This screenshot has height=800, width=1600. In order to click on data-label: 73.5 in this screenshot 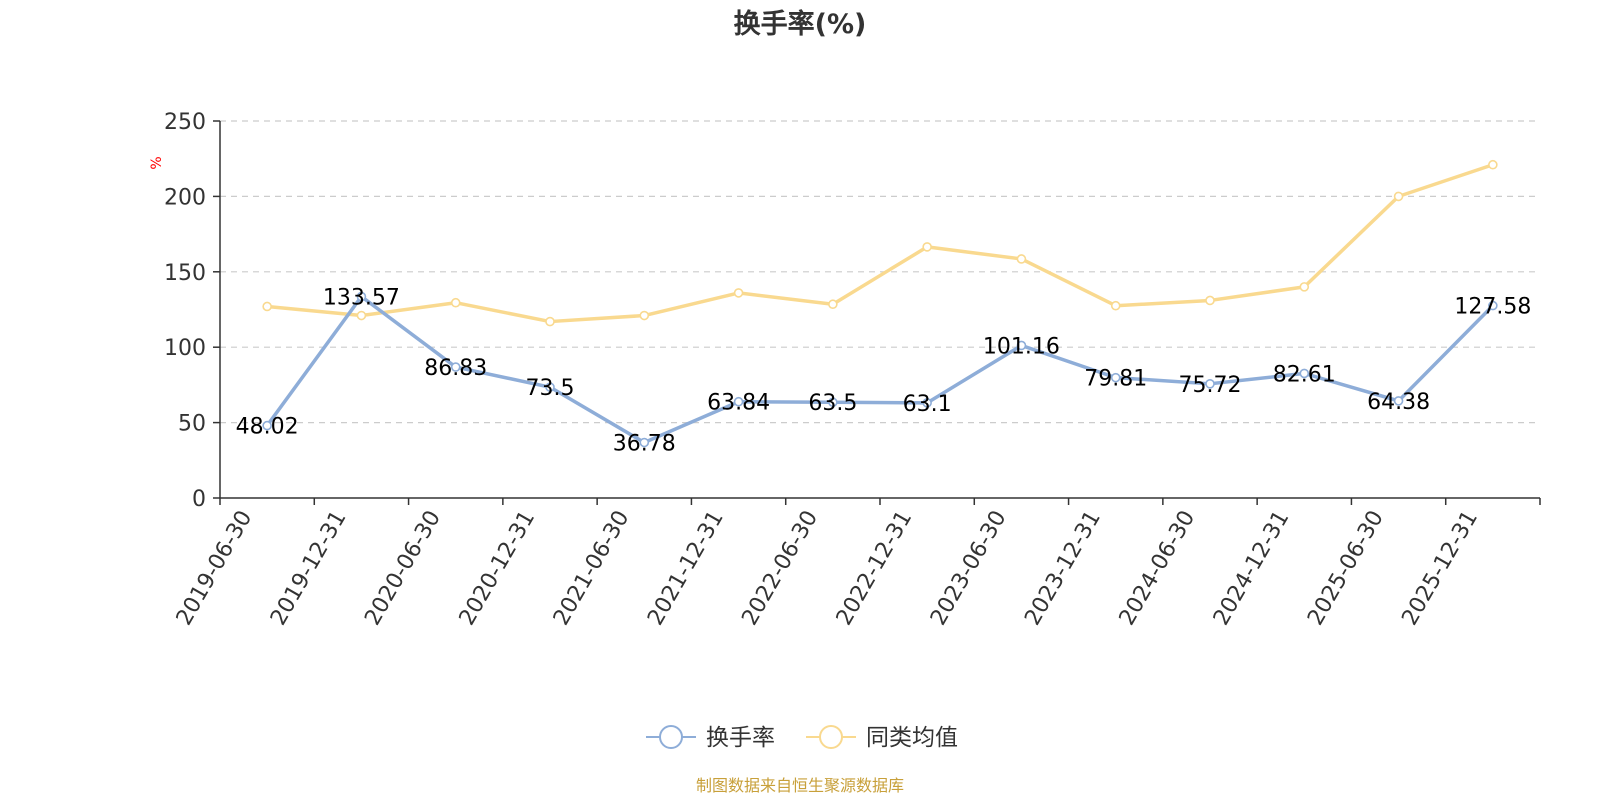, I will do `click(550, 388)`.